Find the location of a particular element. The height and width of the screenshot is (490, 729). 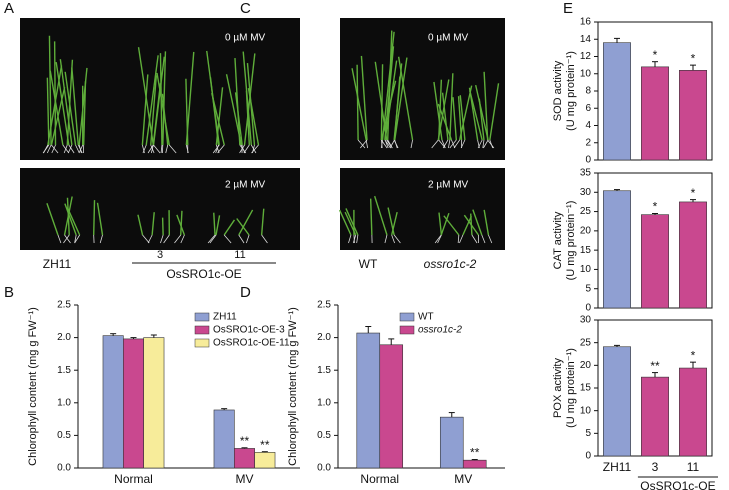

y-tick-label: 2.5 is located at coordinates (64, 305).